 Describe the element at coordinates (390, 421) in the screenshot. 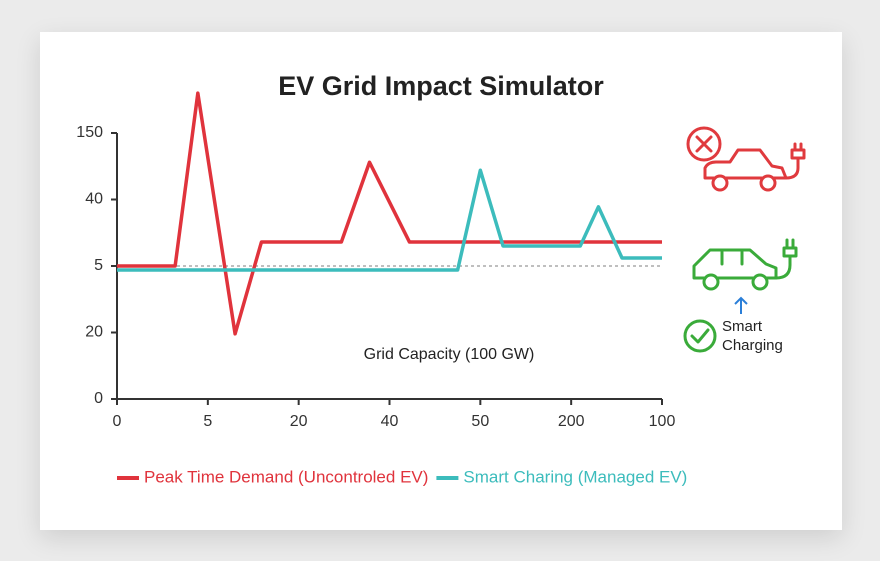

I see `x-tick-label: 40` at that location.